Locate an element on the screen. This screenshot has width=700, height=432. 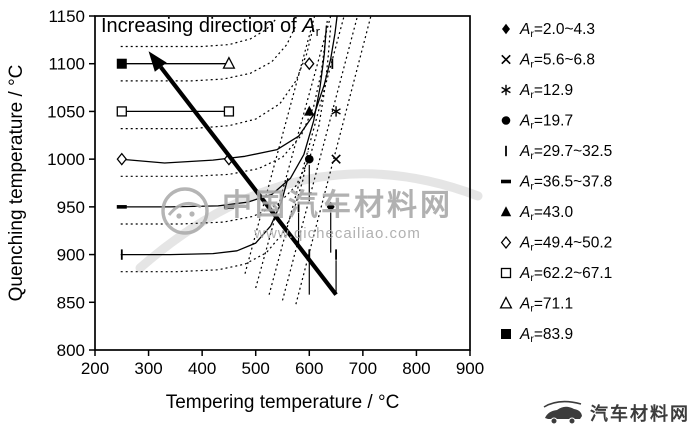
legend-item: Ar=19.7 is located at coordinates (537, 122).